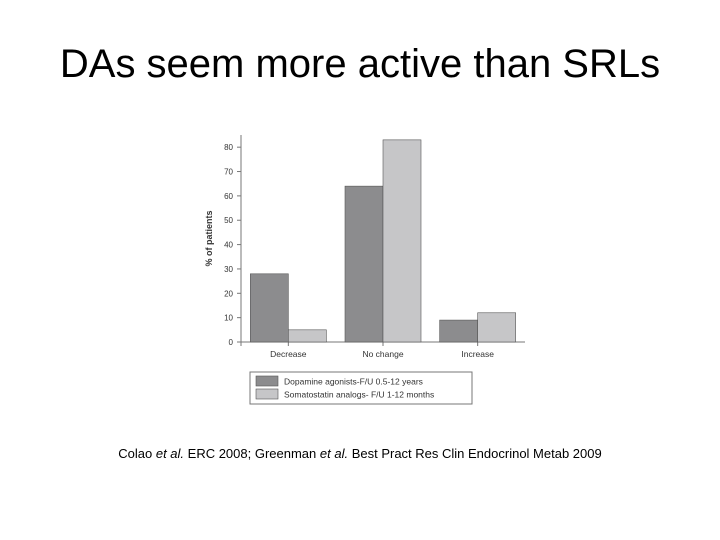  Describe the element at coordinates (477, 354) in the screenshot. I see `x-tick-label: Increase` at that location.